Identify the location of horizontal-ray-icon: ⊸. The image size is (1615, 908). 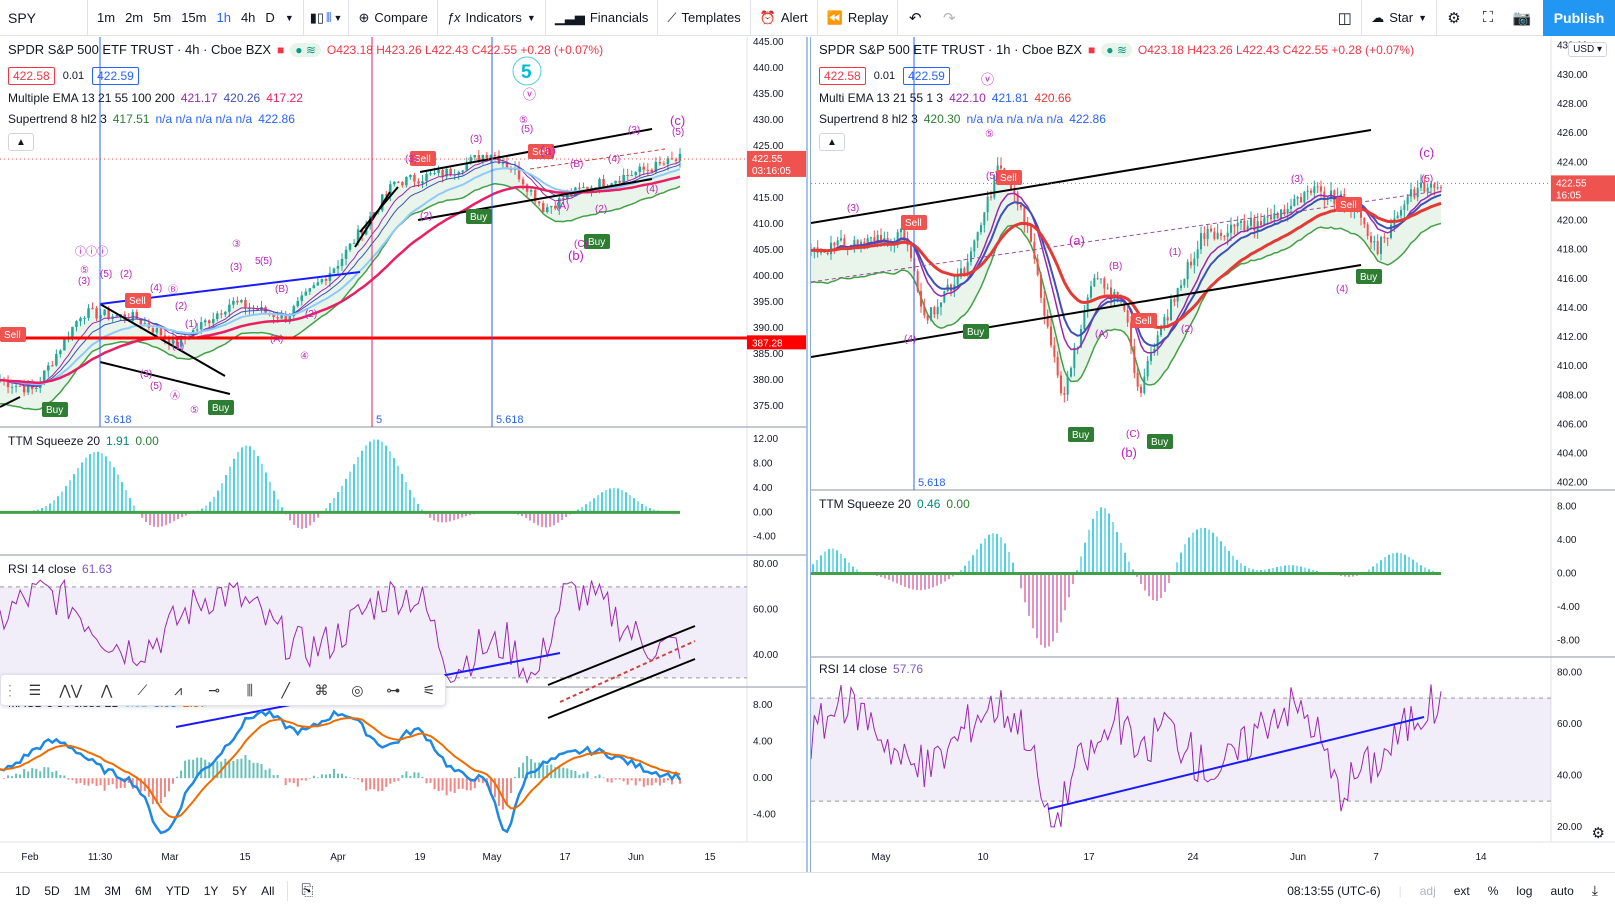
(214, 689).